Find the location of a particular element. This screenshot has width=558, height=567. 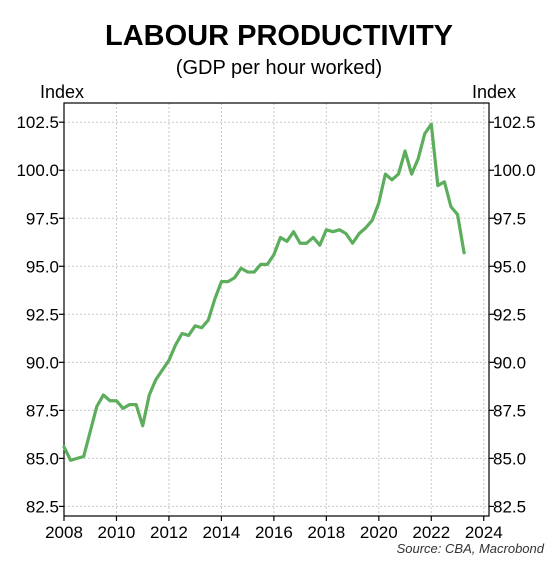

y-axis-label-left: Index is located at coordinates (62, 92).